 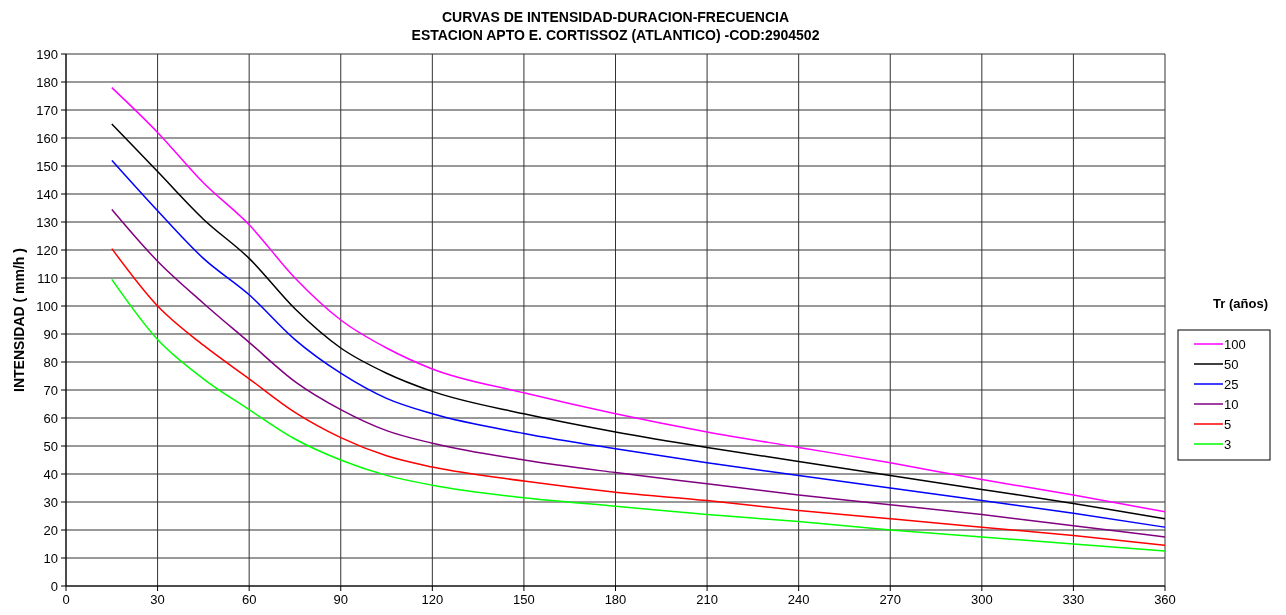 What do you see at coordinates (890, 599) in the screenshot?
I see `x-tick-label: 270` at bounding box center [890, 599].